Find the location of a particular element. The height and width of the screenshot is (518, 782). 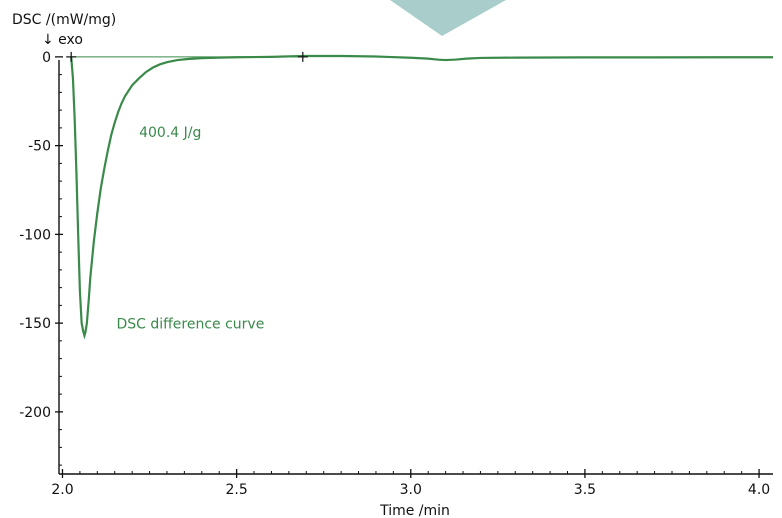

x-tick-label: 4.0 is located at coordinates (759, 490).